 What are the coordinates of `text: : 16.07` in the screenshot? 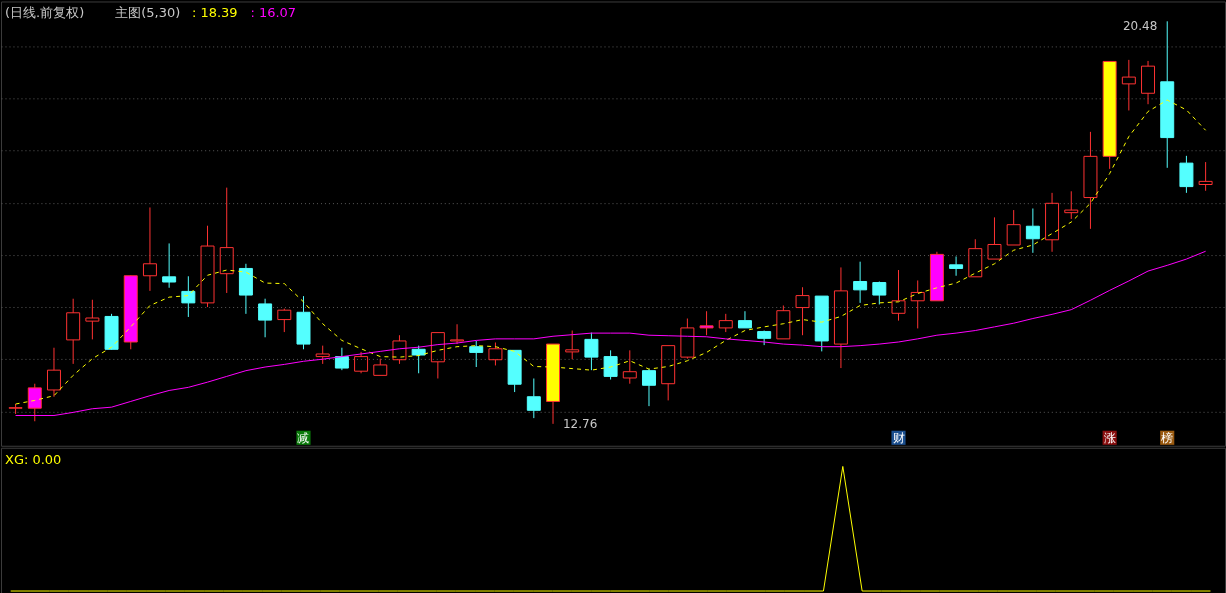 It's located at (273, 13).